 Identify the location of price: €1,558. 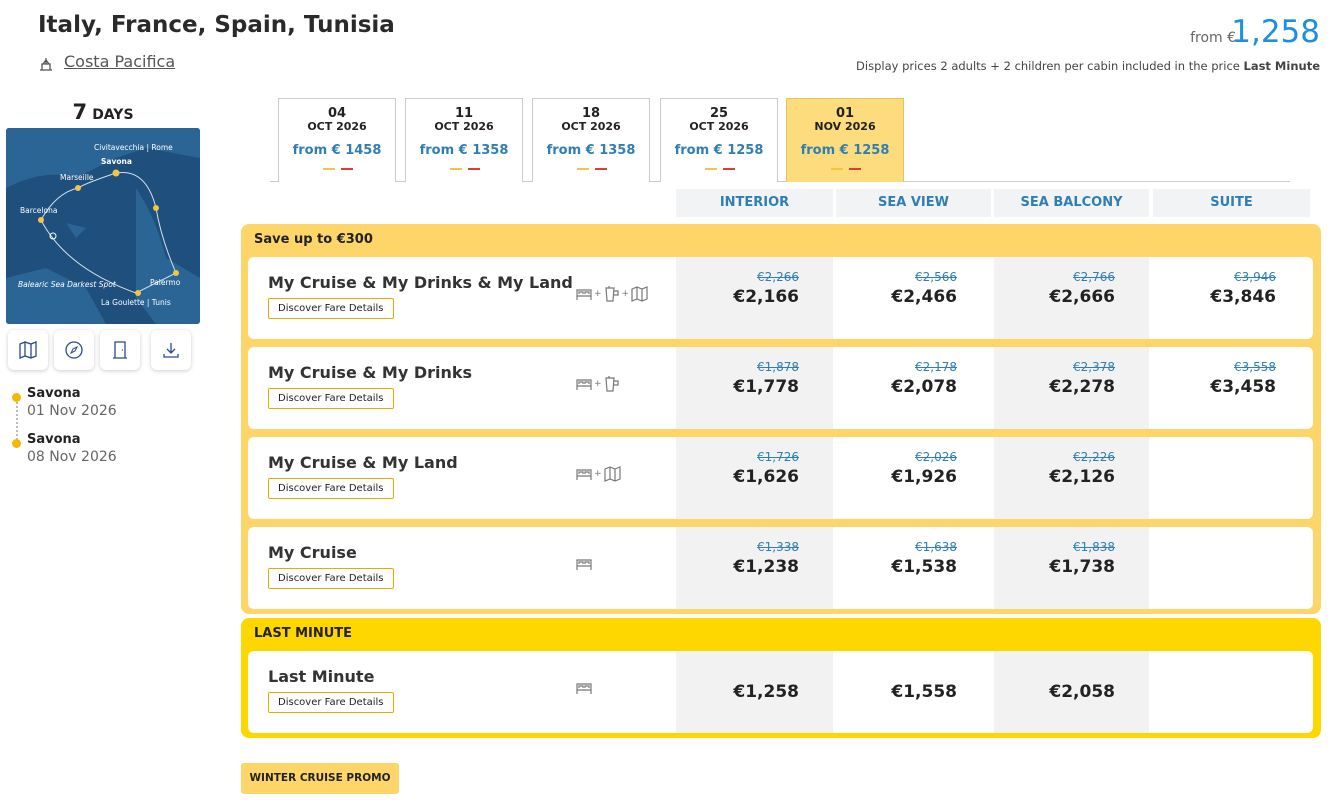
(924, 692).